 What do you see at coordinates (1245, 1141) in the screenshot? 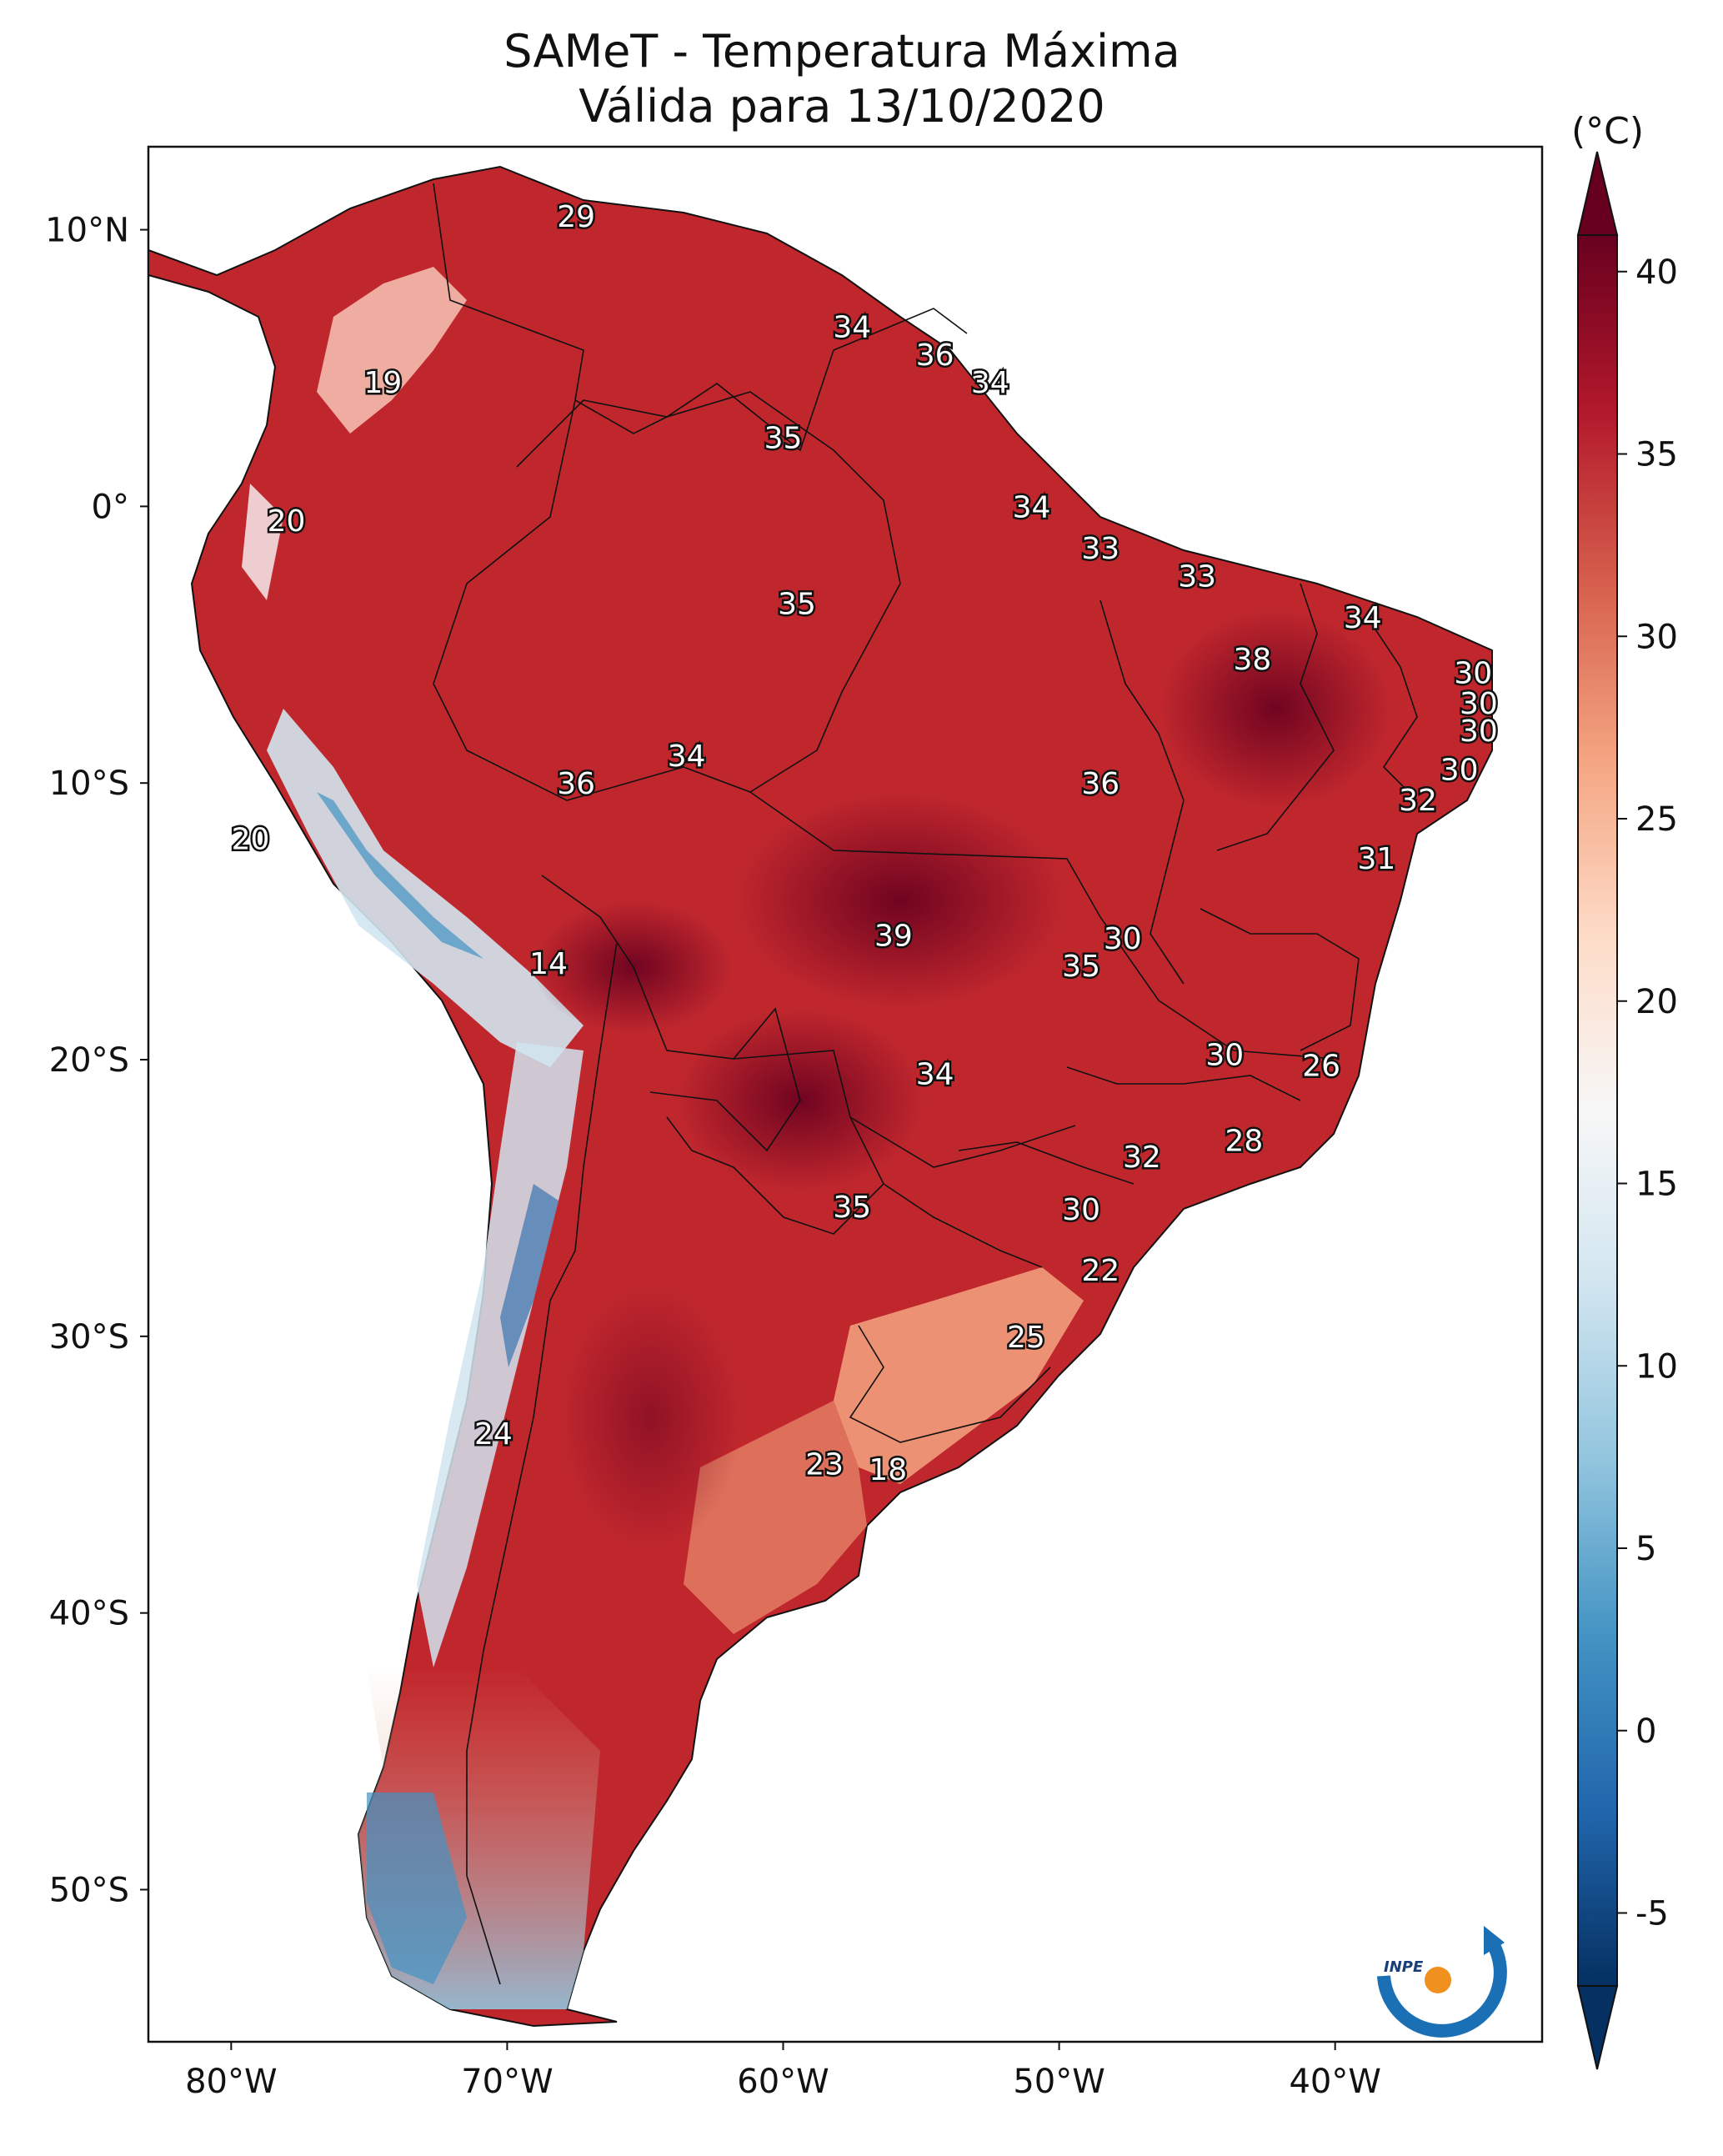
I see `temperature-value-label: 28` at bounding box center [1245, 1141].